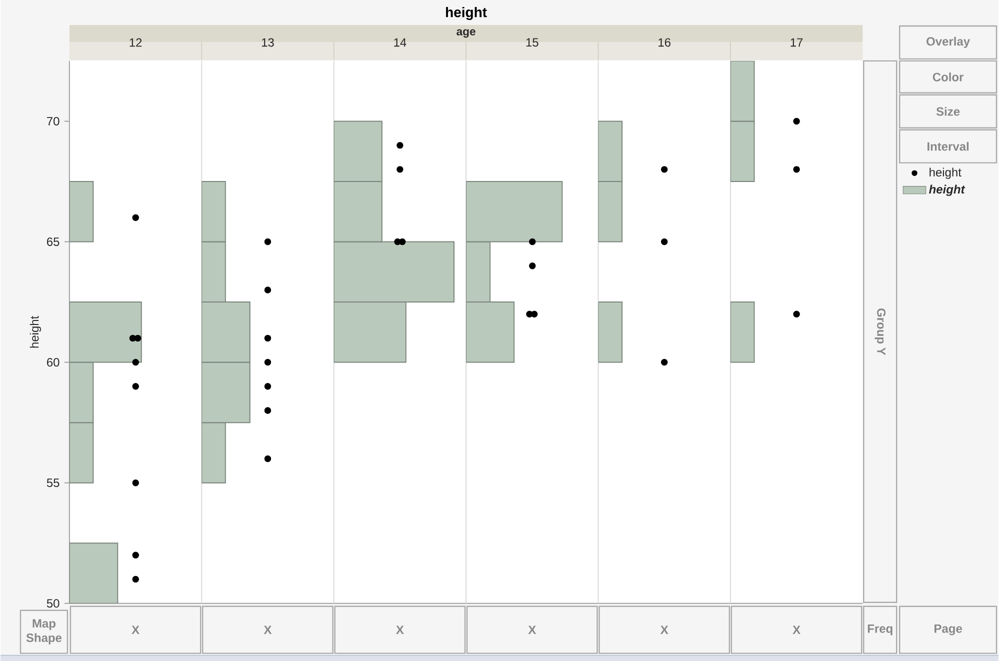 This screenshot has width=999, height=661. Describe the element at coordinates (466, 13) in the screenshot. I see `text: height` at that location.